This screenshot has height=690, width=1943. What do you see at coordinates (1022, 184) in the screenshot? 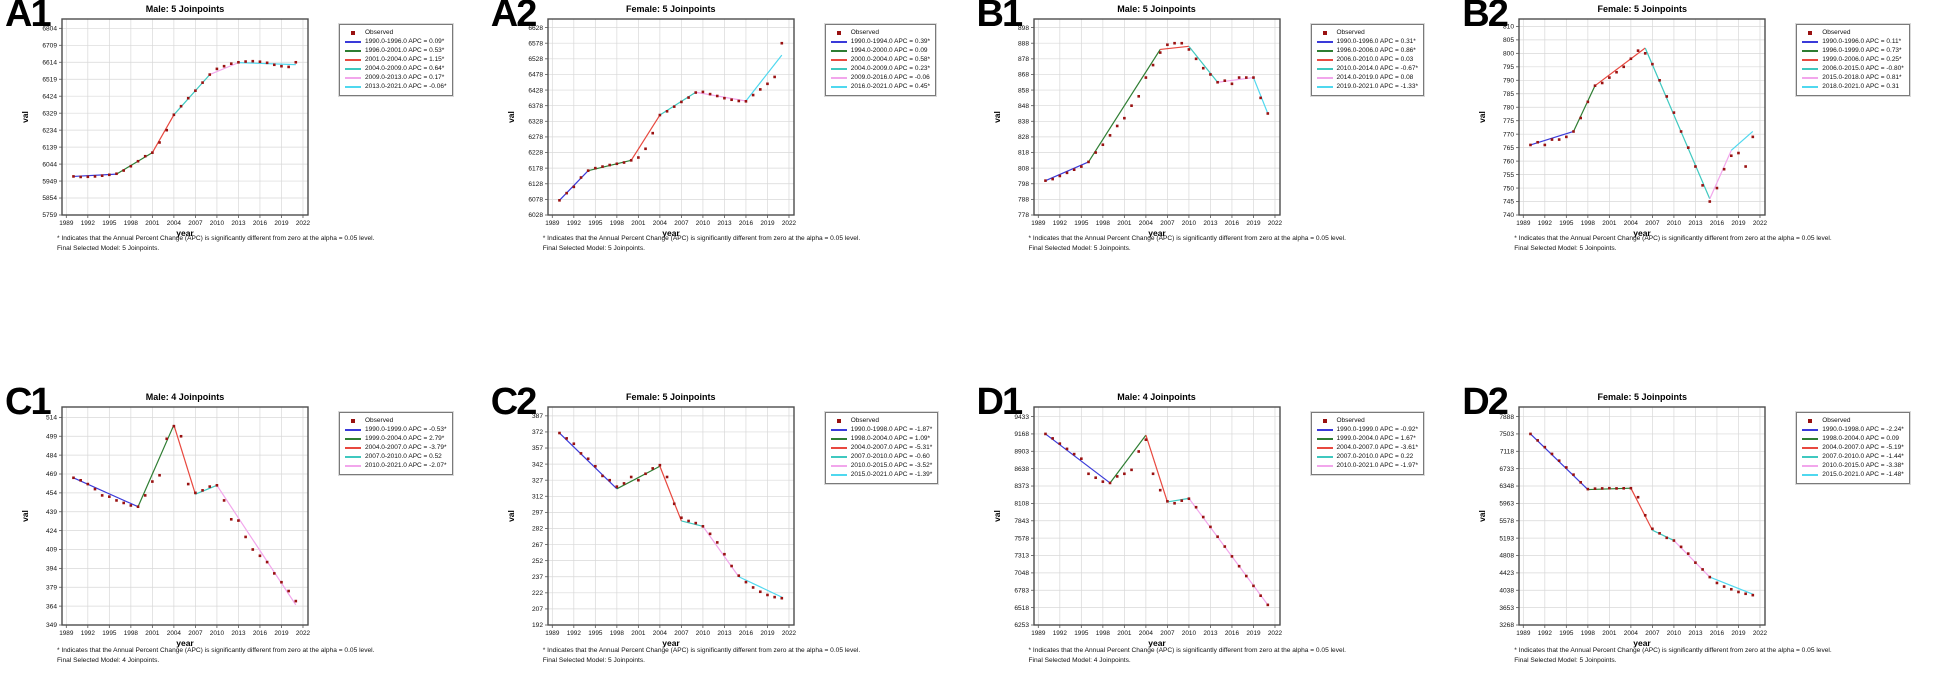
I see `svg-text: 798` at bounding box center [1022, 184].